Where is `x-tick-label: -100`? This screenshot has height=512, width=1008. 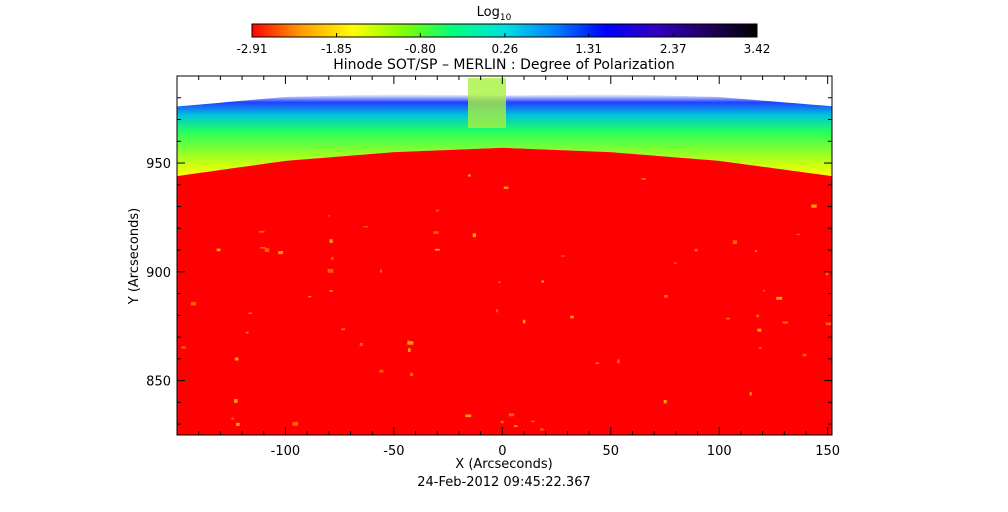
x-tick-label: -100 is located at coordinates (286, 451).